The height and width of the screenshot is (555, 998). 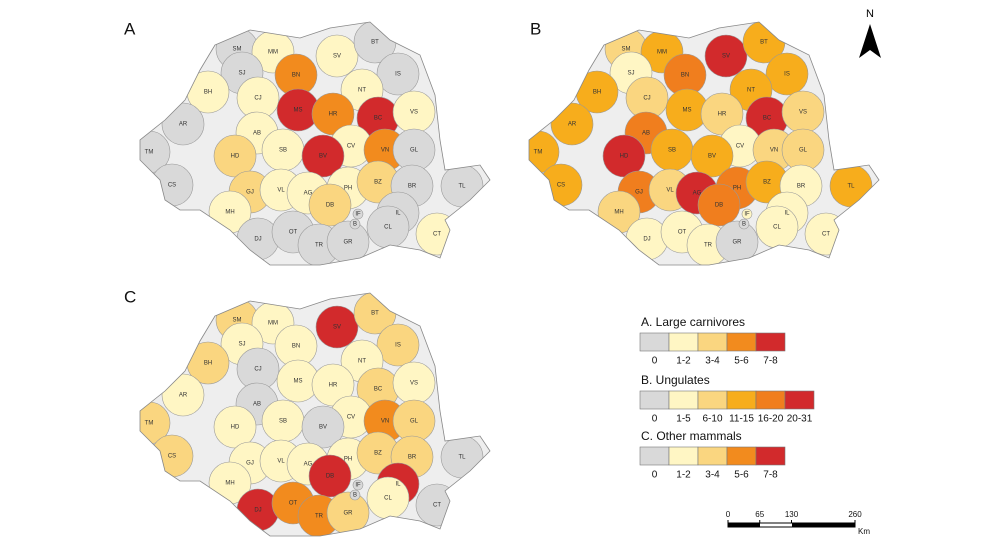 What do you see at coordinates (355, 225) in the screenshot?
I see `county-label: B` at bounding box center [355, 225].